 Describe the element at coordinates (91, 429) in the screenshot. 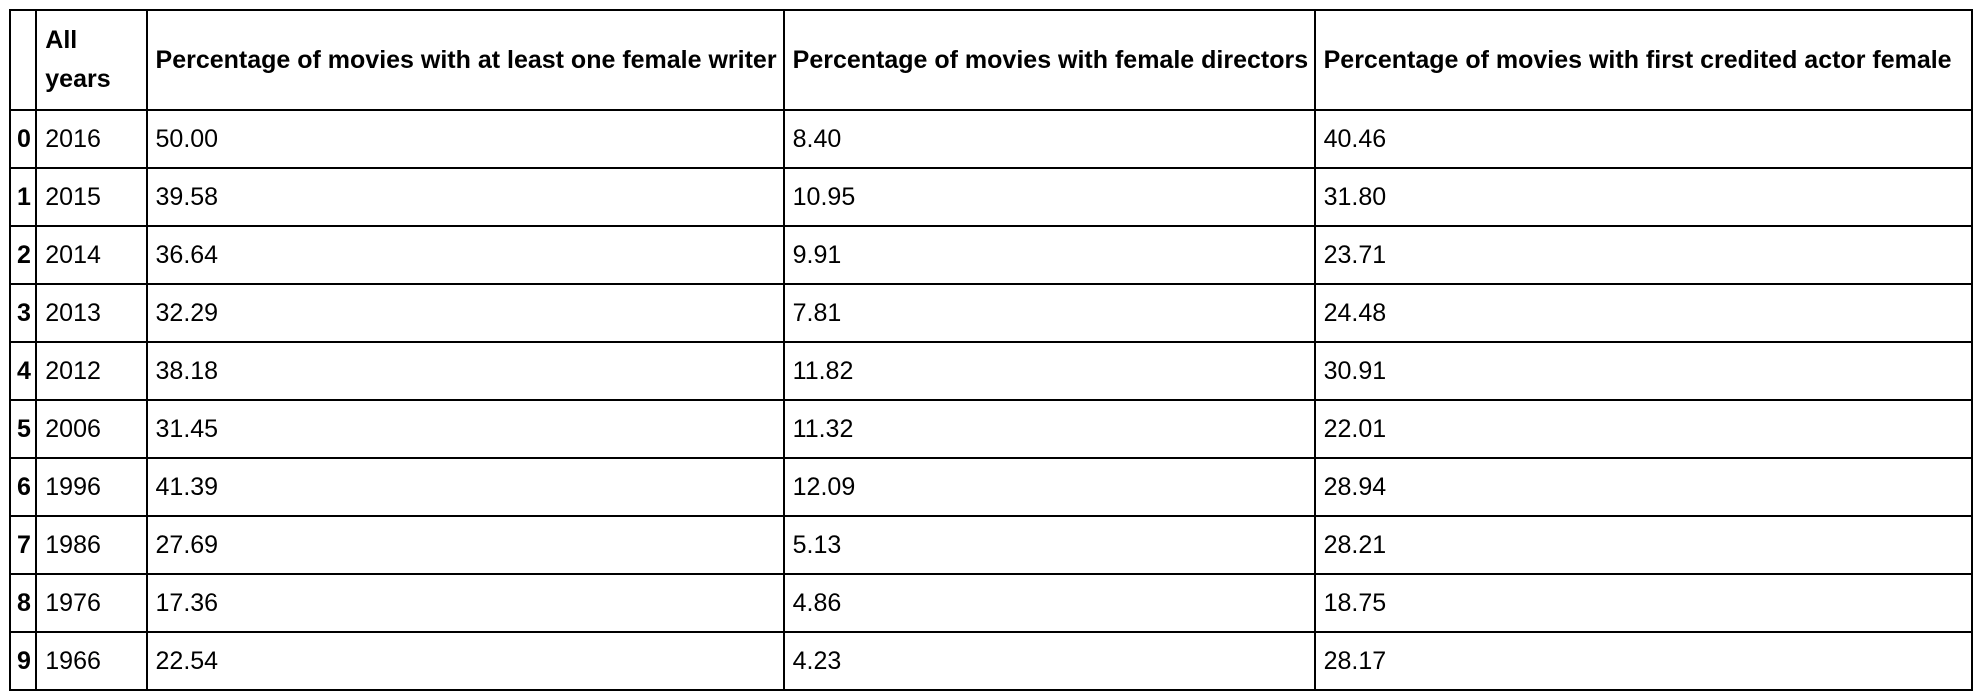

I see `cell-year: 2006` at that location.